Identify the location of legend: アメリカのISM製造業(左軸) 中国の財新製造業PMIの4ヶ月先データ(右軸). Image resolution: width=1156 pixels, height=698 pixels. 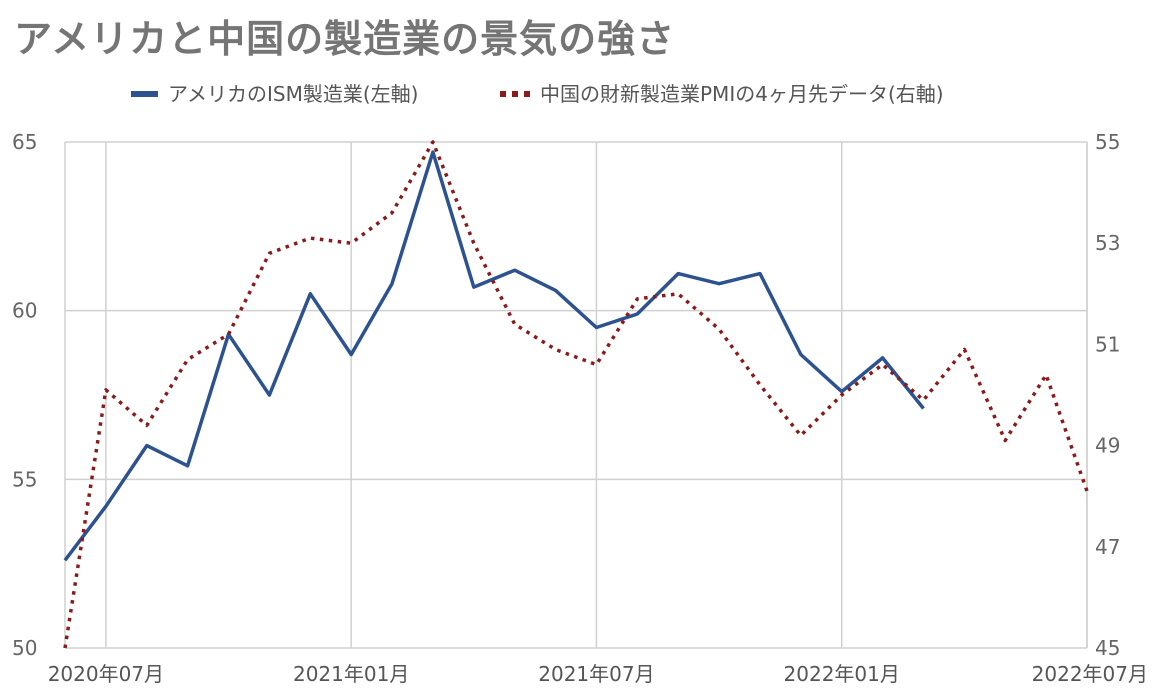
(537, 94).